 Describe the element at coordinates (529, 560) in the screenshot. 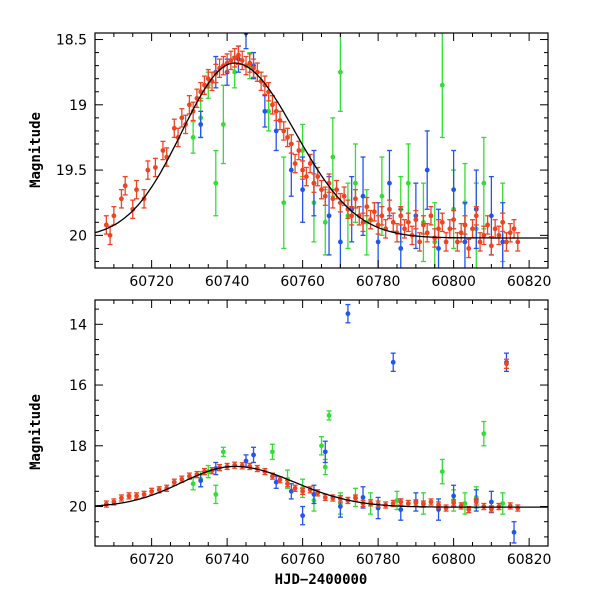

I see `x-tick-label: 60820` at that location.